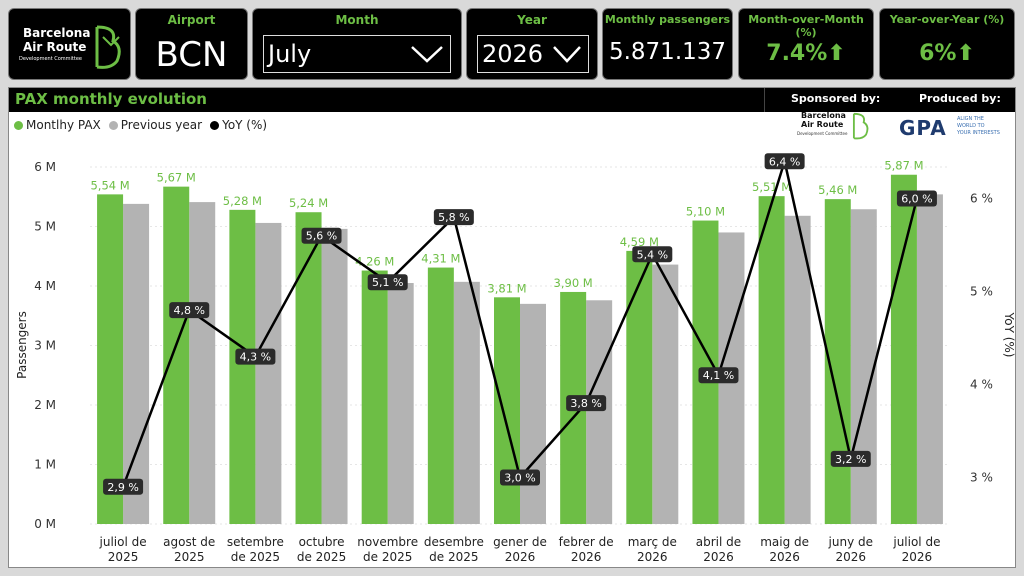  What do you see at coordinates (113, 125) in the screenshot?
I see `legend-dot-previous-year` at bounding box center [113, 125].